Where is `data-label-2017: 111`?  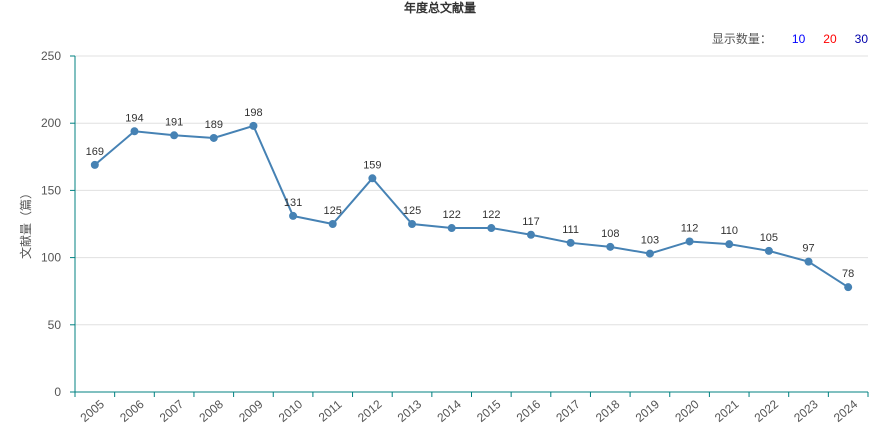
data-label-2017: 111 is located at coordinates (570, 230).